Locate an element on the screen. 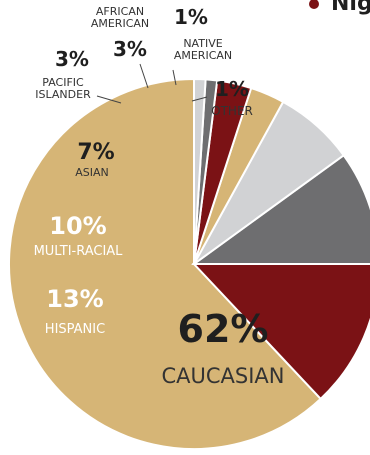  category-label-multi-racial: MULTI-RACIAL is located at coordinates (79, 251).